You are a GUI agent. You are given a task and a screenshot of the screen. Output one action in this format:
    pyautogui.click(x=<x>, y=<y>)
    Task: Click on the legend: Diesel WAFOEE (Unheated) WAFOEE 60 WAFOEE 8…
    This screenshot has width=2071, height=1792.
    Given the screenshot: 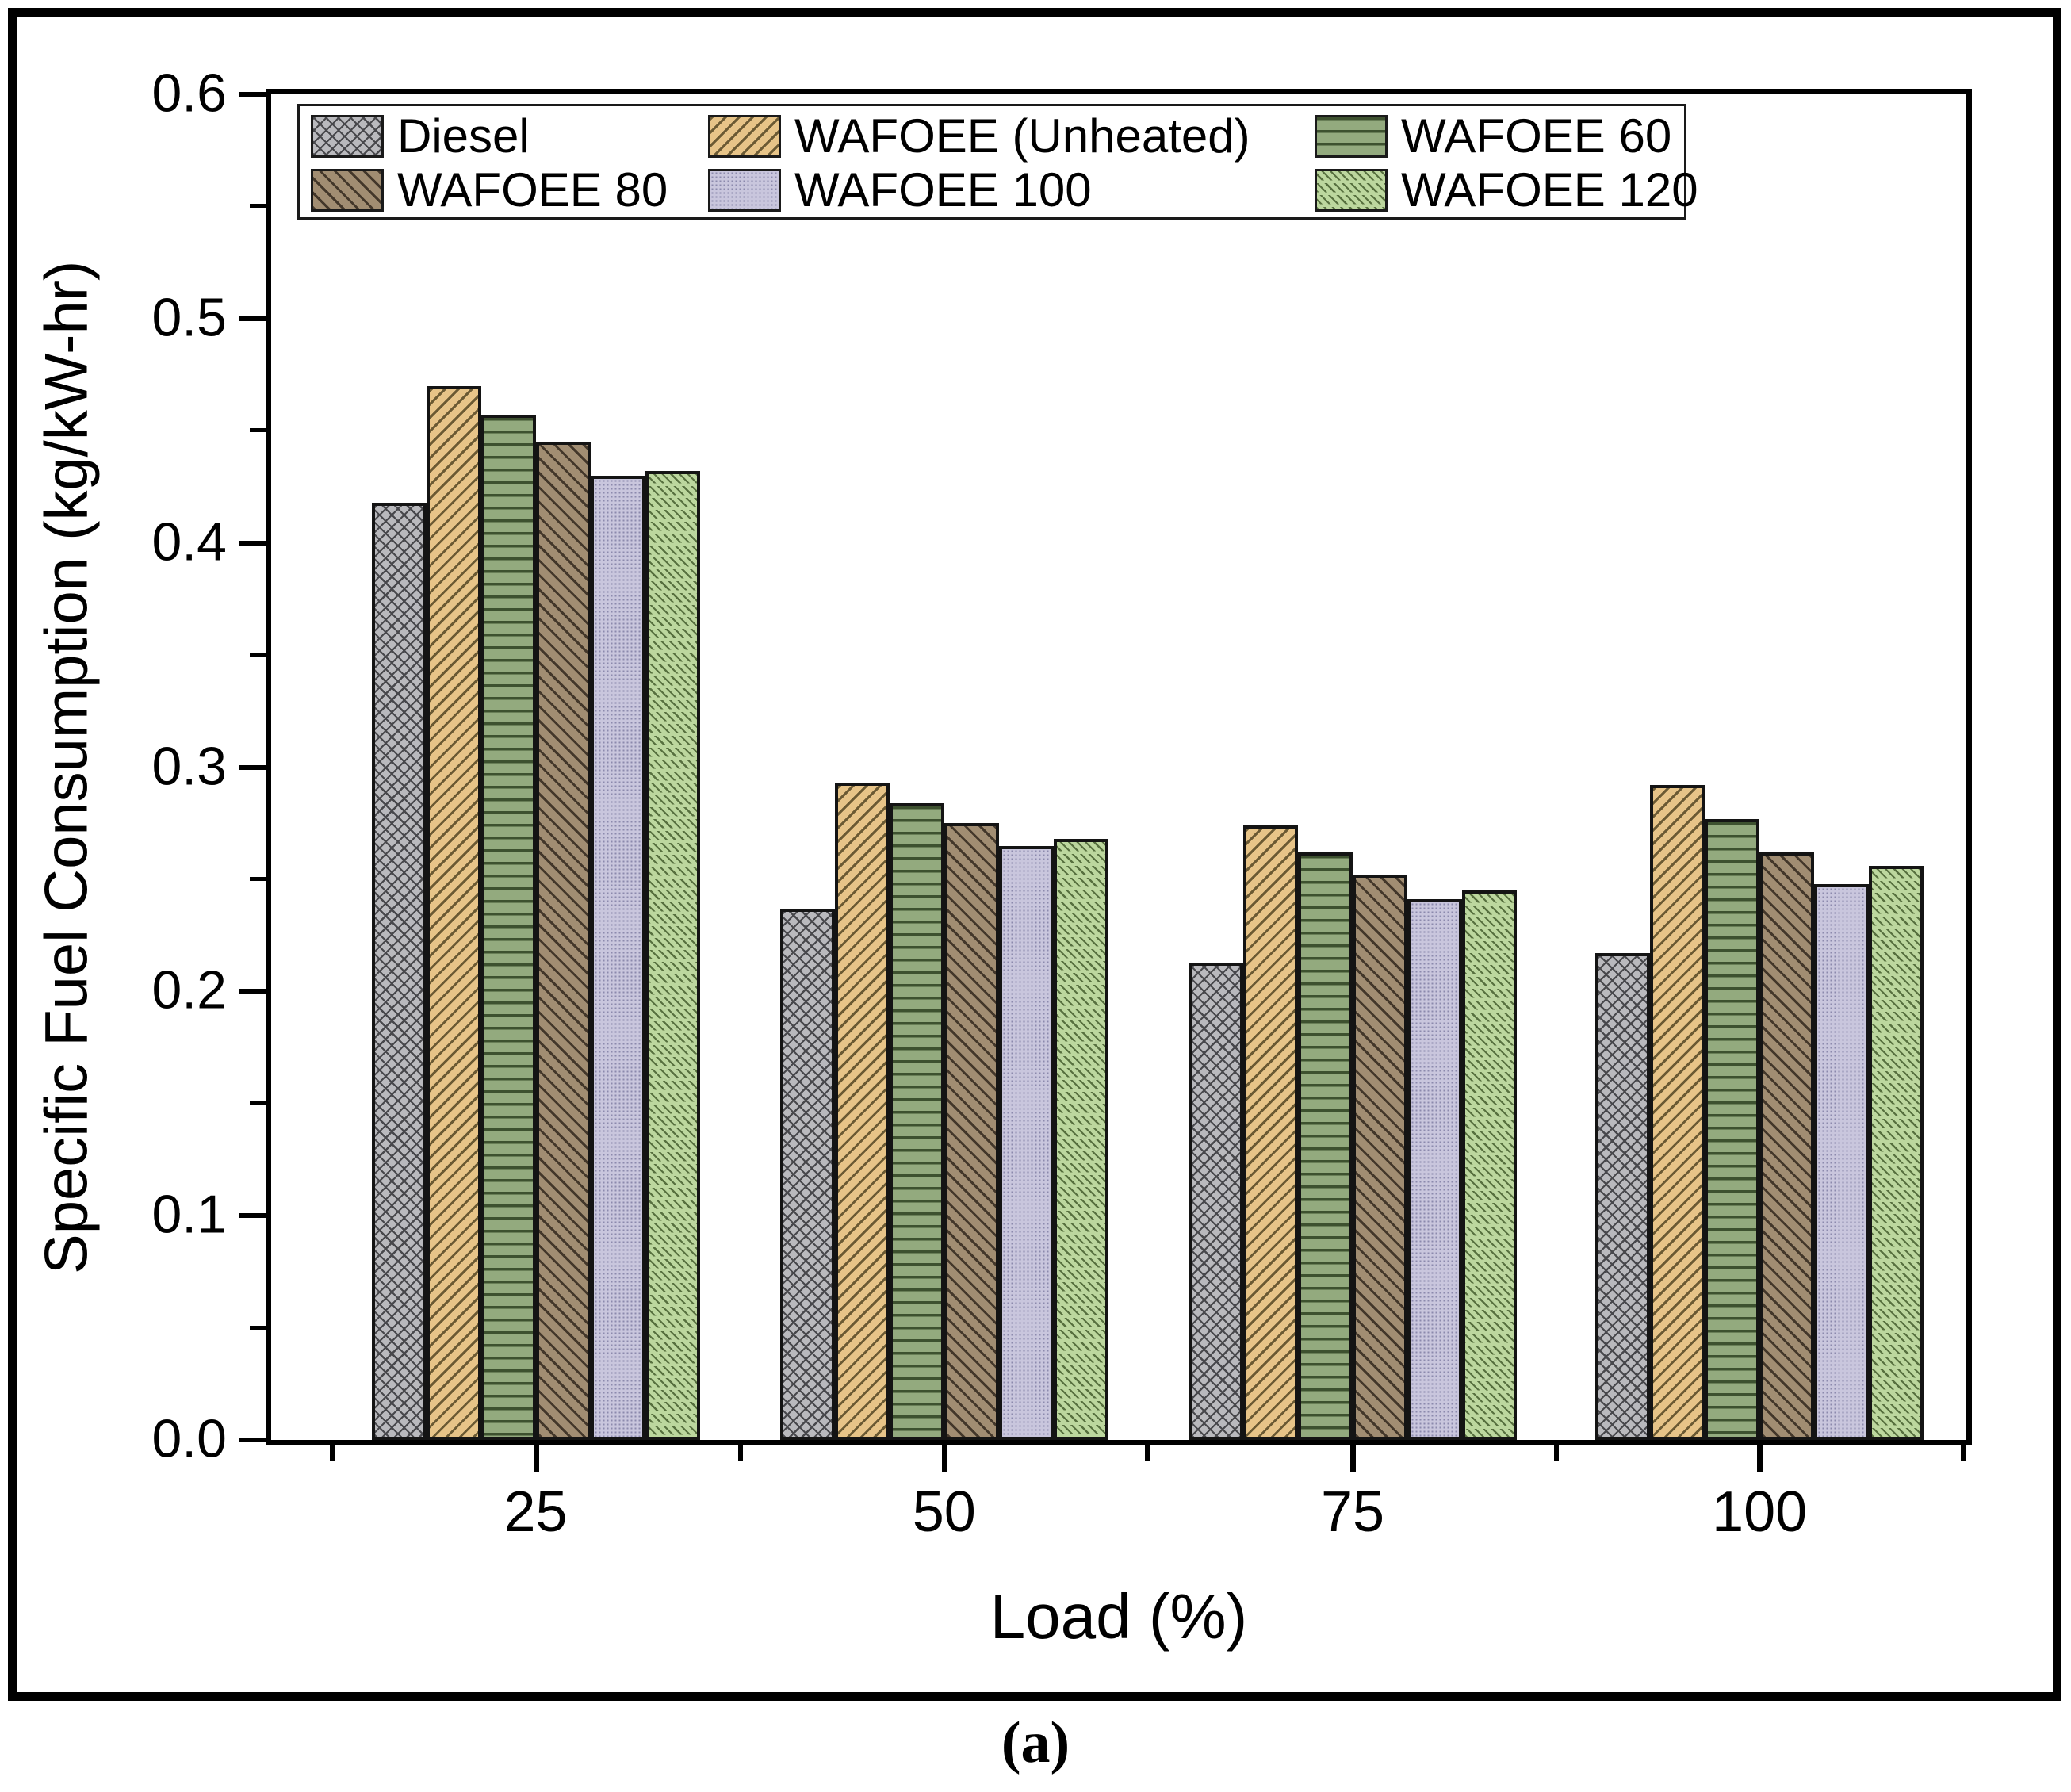 What is the action you would take?
    pyautogui.click(x=997, y=162)
    